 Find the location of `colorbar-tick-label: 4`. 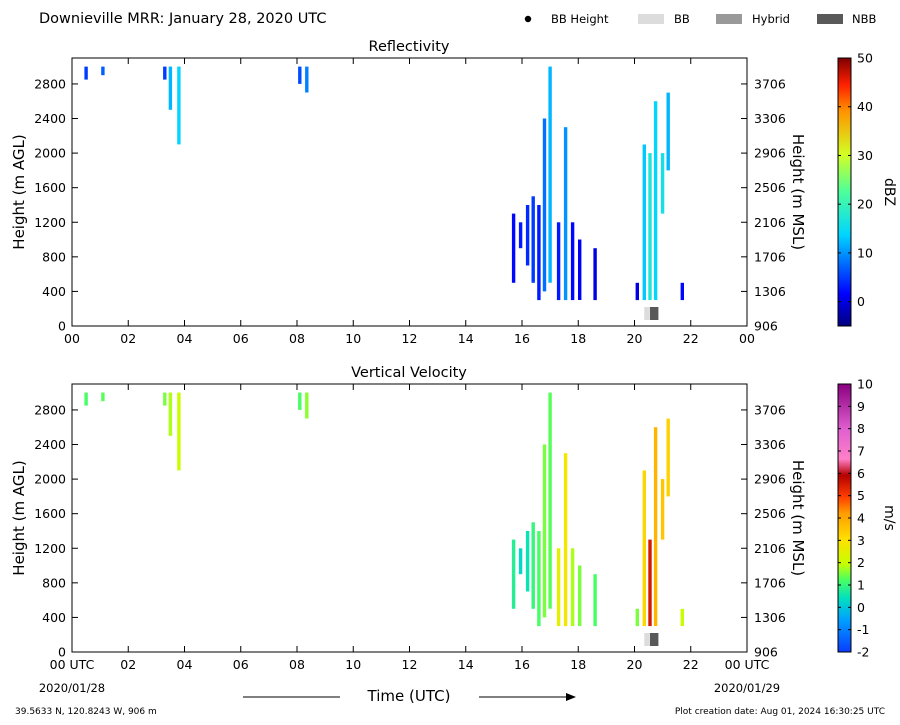

colorbar-tick-label: 4 is located at coordinates (861, 518).